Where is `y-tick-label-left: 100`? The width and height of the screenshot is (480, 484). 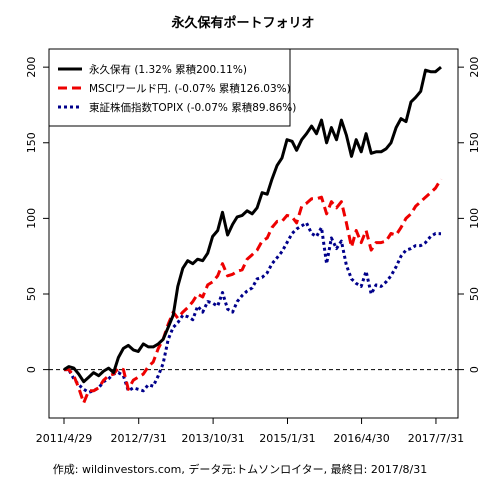
y-tick-label-left: 100 is located at coordinates (31, 218).